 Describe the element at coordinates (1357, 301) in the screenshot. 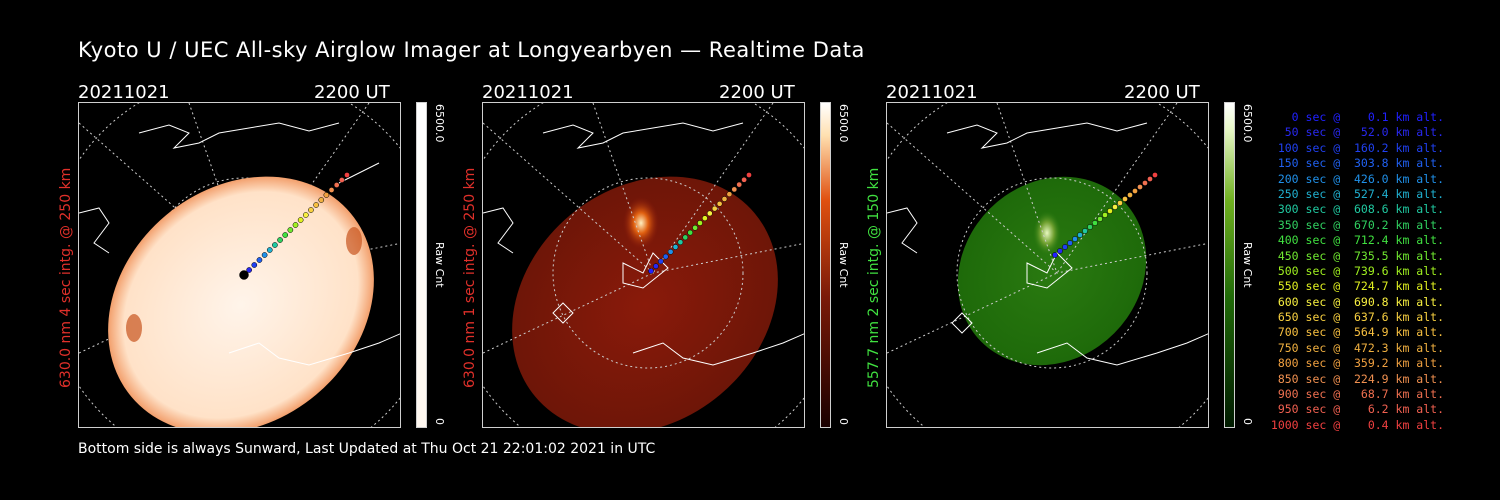

I see `legend-entry: 600 sec @ 690.8 km alt.` at that location.